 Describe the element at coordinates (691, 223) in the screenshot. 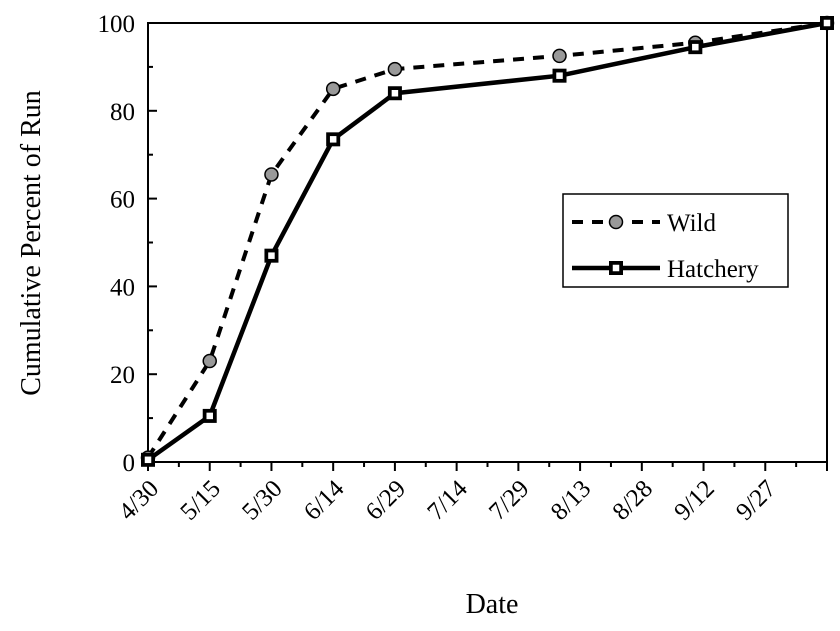

I see `legend-label: Wild` at that location.